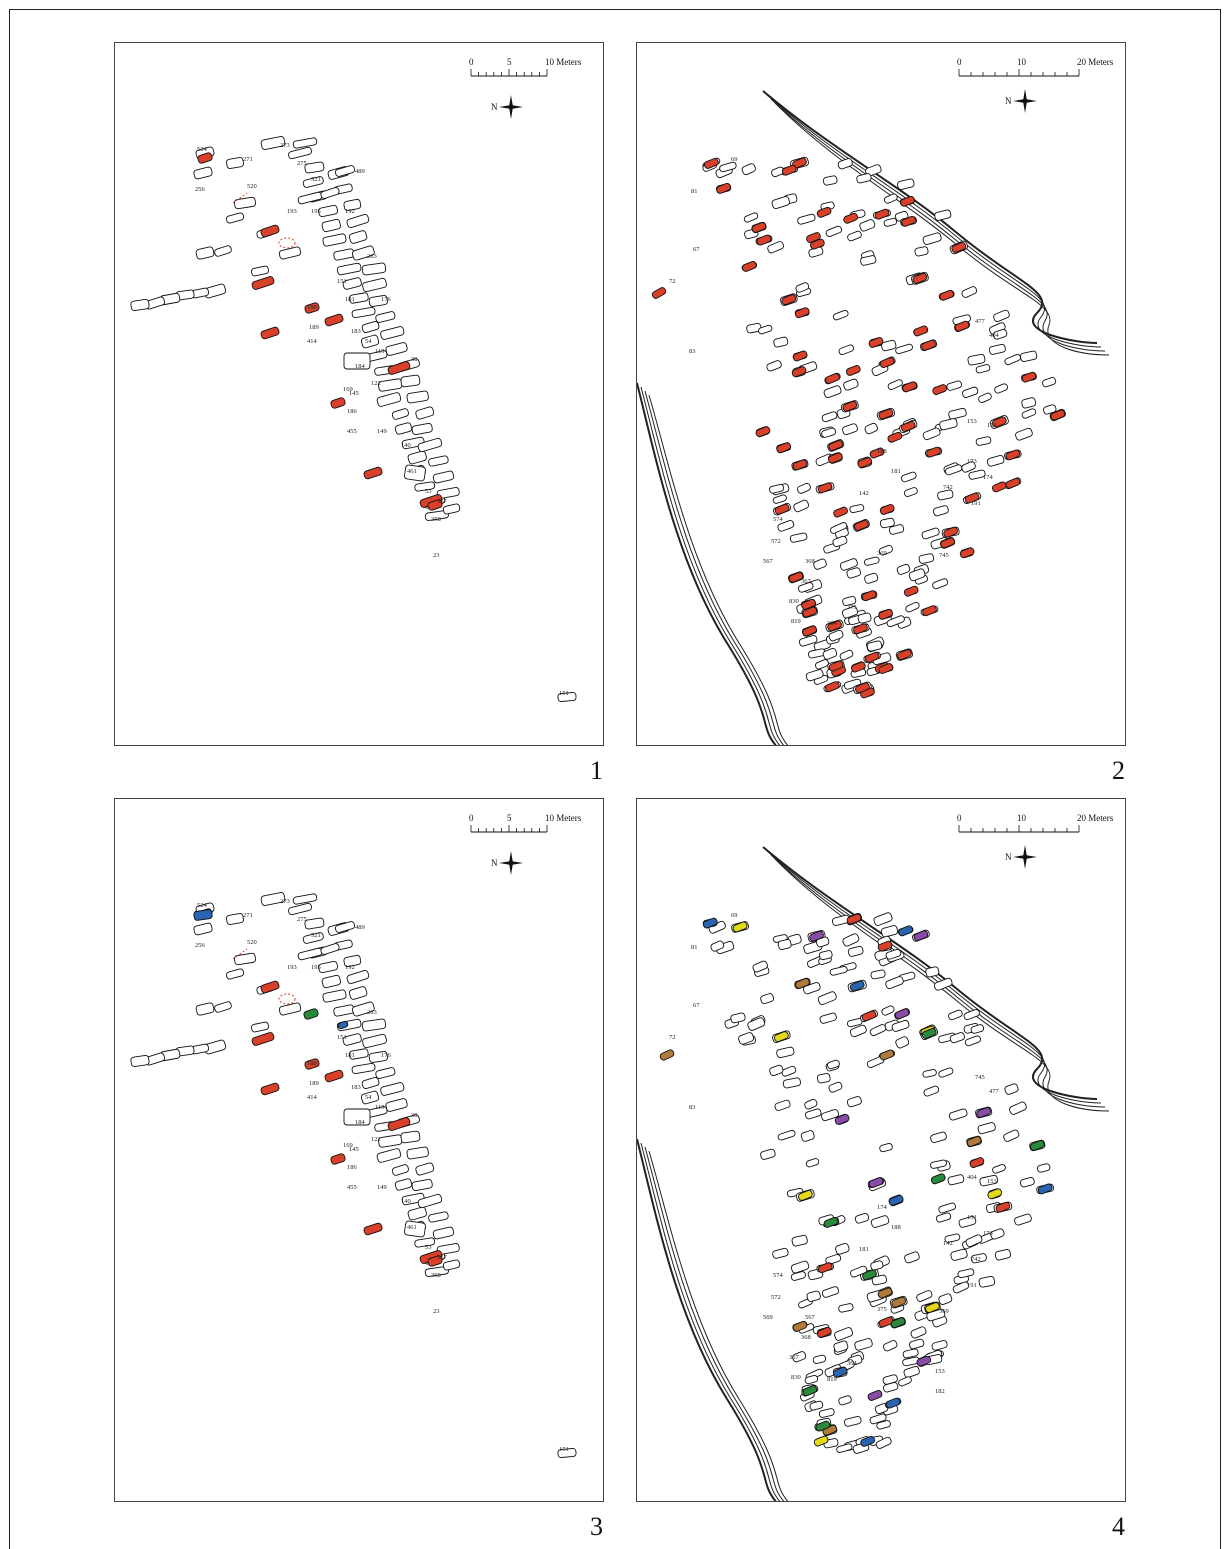  I want to click on grave-purple, so click(902, 1014).